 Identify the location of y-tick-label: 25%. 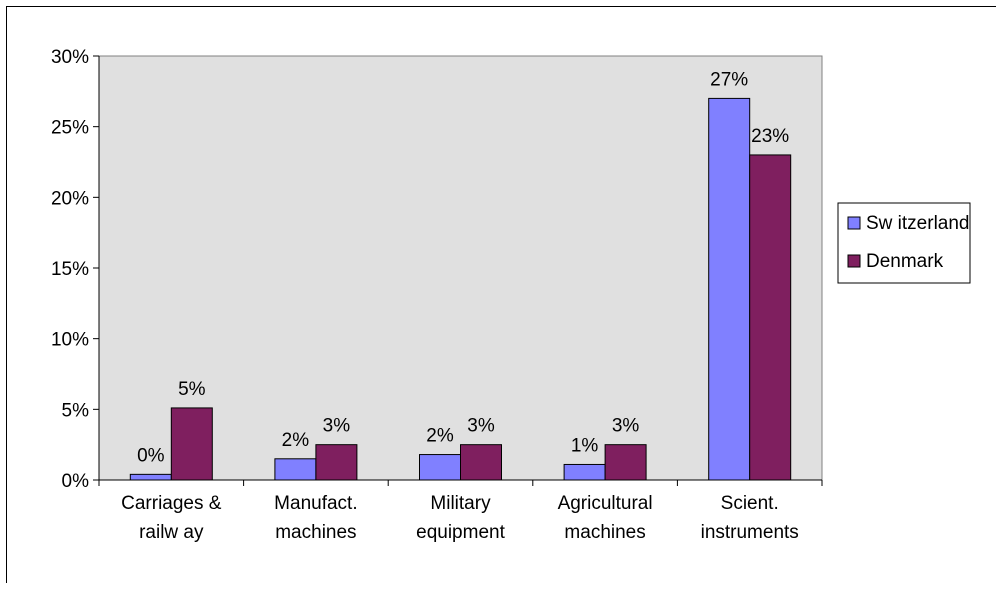
(70, 128).